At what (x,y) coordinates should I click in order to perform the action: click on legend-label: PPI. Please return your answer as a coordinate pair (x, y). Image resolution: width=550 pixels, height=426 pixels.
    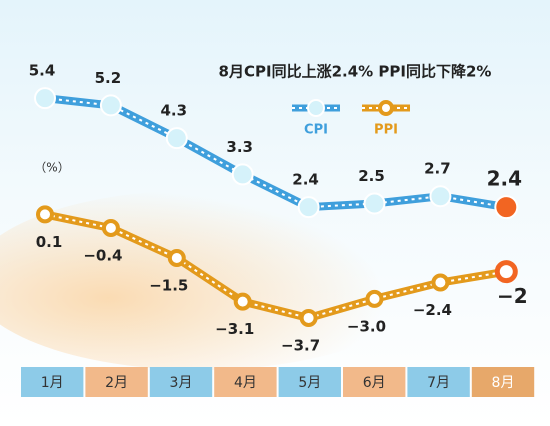
    Looking at the image, I should click on (386, 130).